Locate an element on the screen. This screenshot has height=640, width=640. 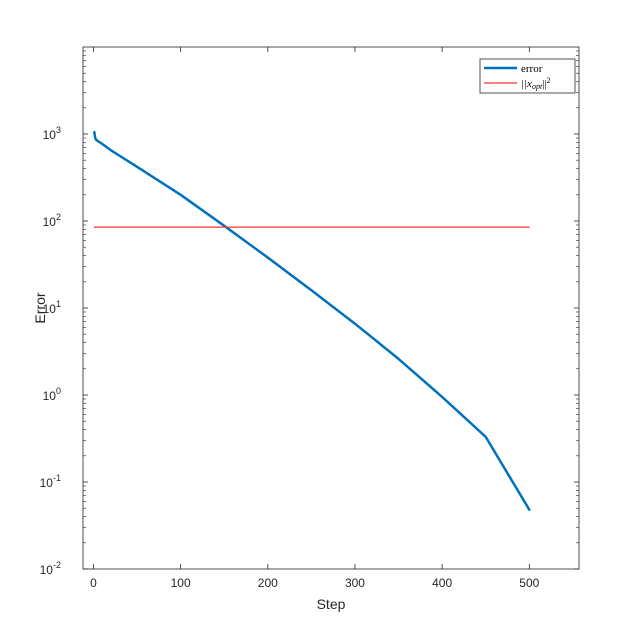
legend-label-xopt-sup: 2 is located at coordinates (549, 80).